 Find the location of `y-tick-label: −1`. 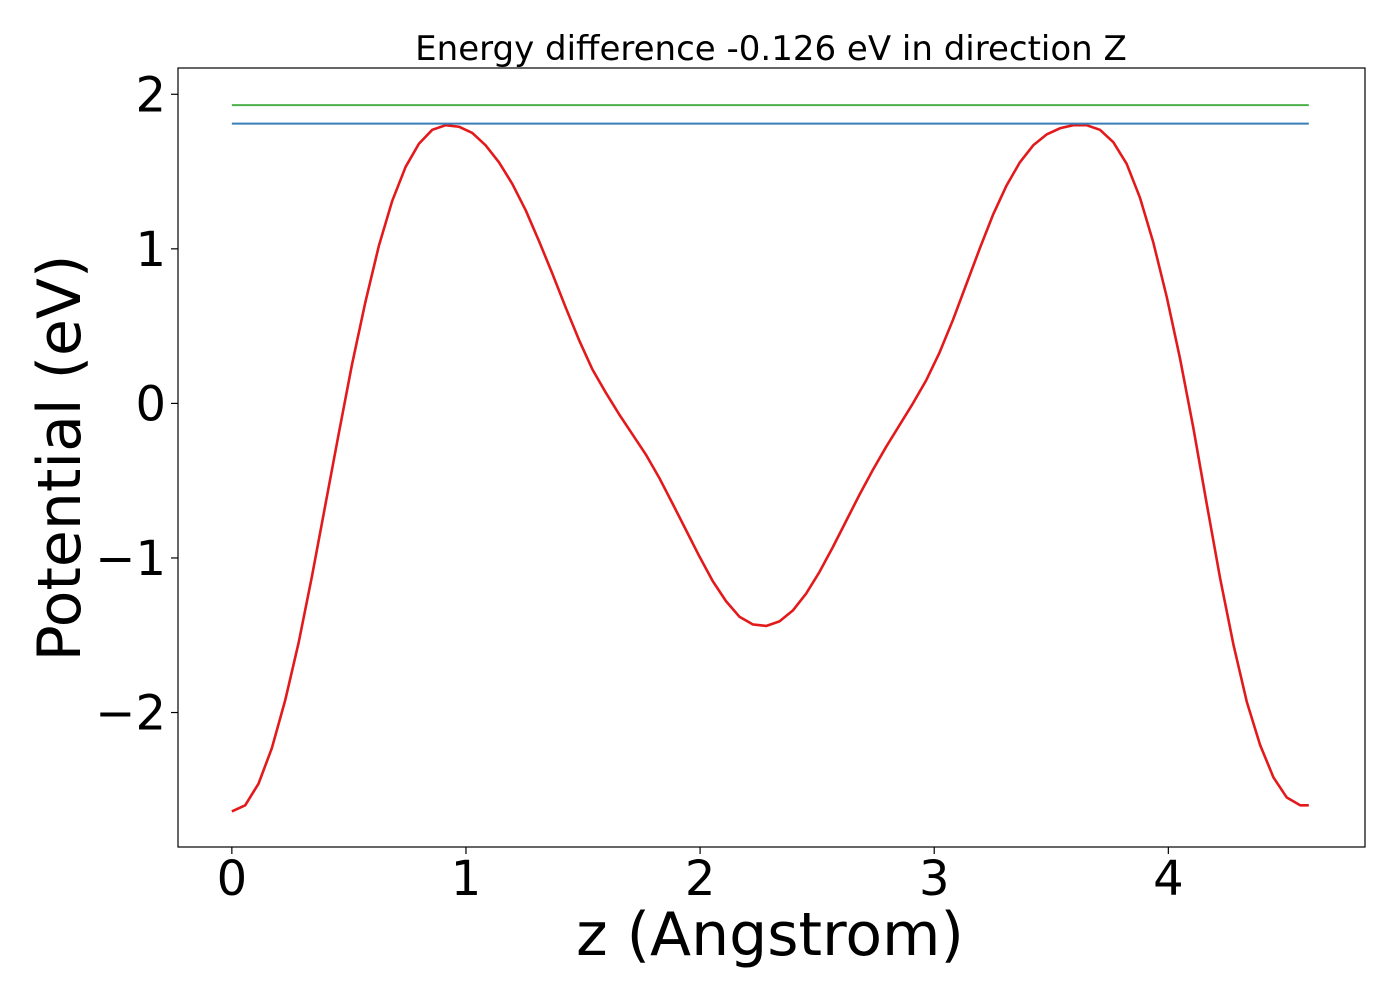

y-tick-label: −1 is located at coordinates (130, 559).